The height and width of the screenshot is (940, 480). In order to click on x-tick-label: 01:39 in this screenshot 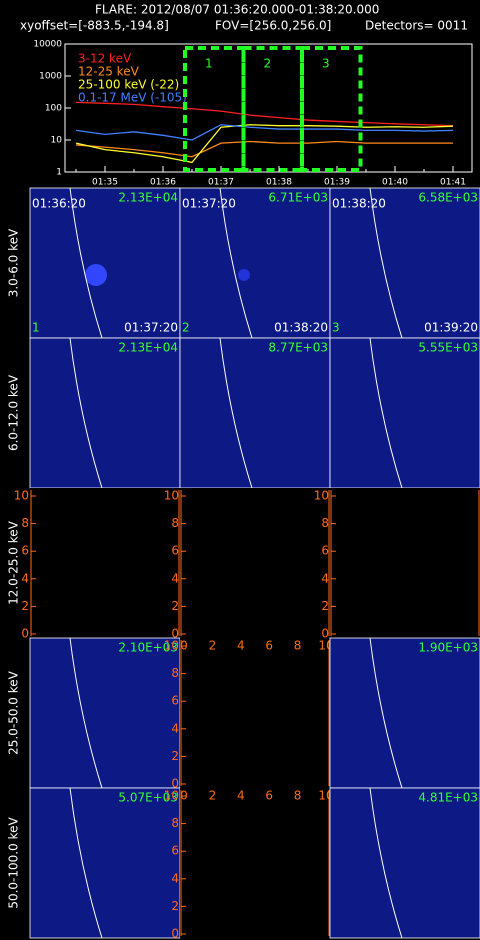, I will do `click(337, 183)`.